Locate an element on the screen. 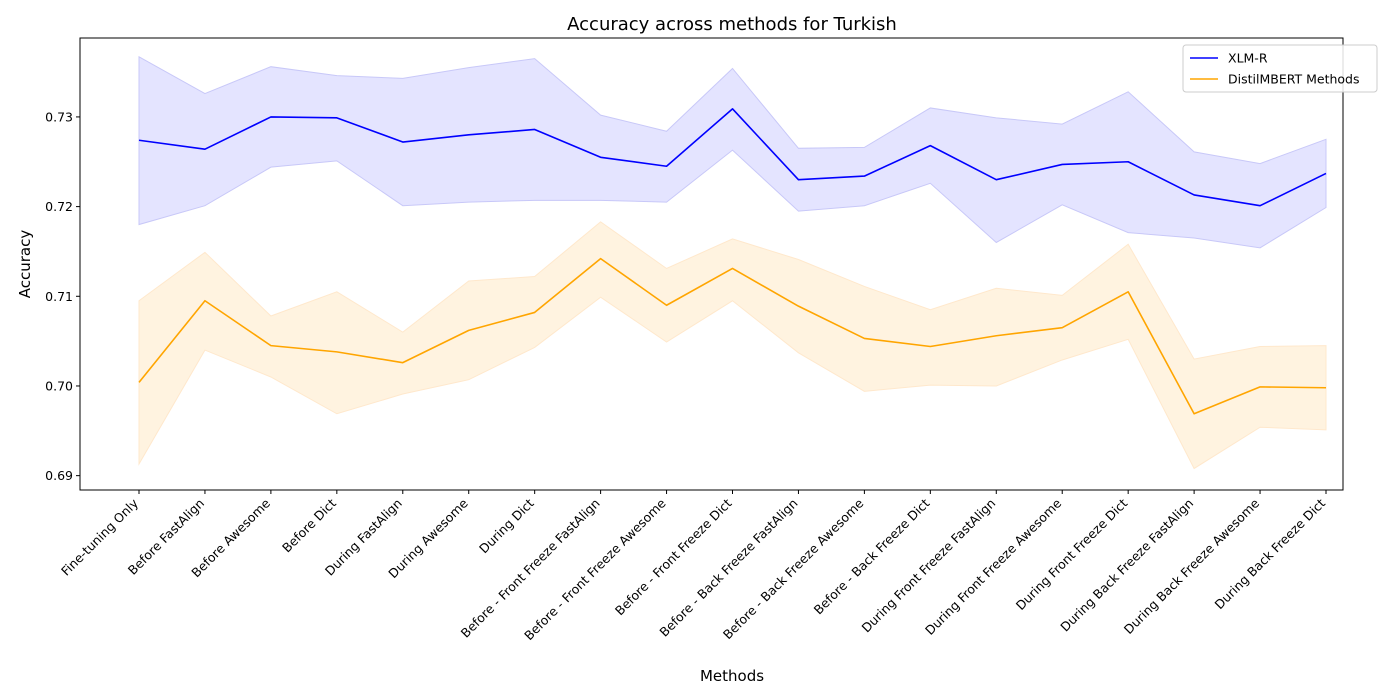  x-tick-label: During Back Freeze FastAlign is located at coordinates (1126, 565).